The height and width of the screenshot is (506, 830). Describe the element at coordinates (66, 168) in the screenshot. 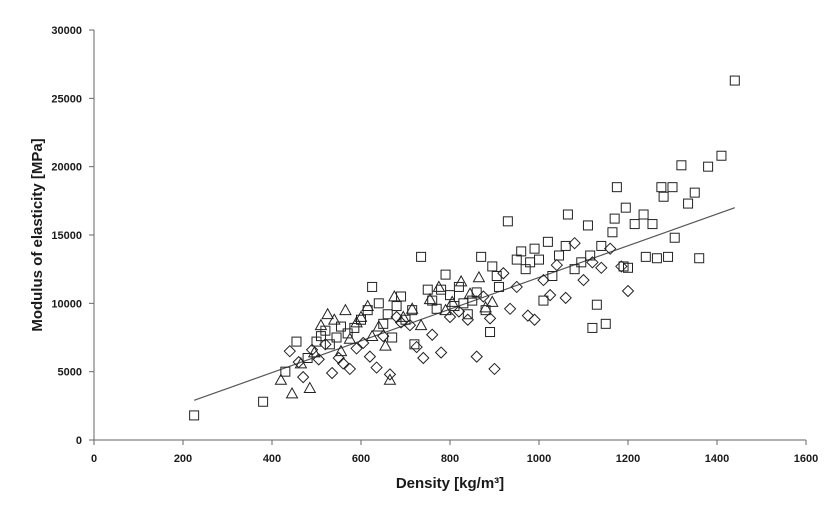

I see `y-tick-label: 20000` at that location.